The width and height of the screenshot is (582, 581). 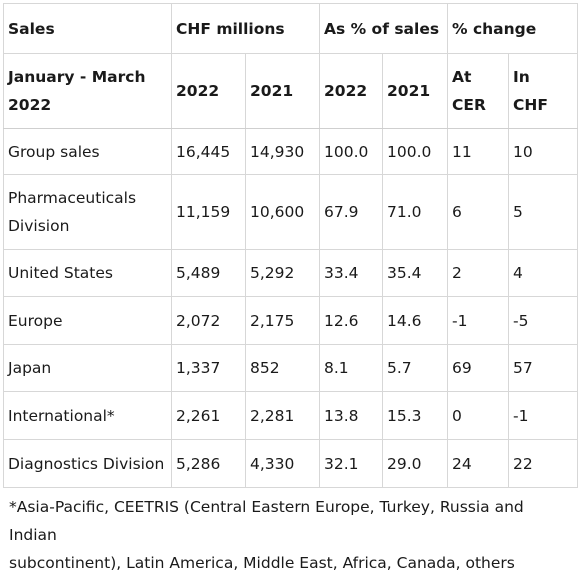 What do you see at coordinates (415, 273) in the screenshot?
I see `cell-pct-2021: 35.4` at bounding box center [415, 273].